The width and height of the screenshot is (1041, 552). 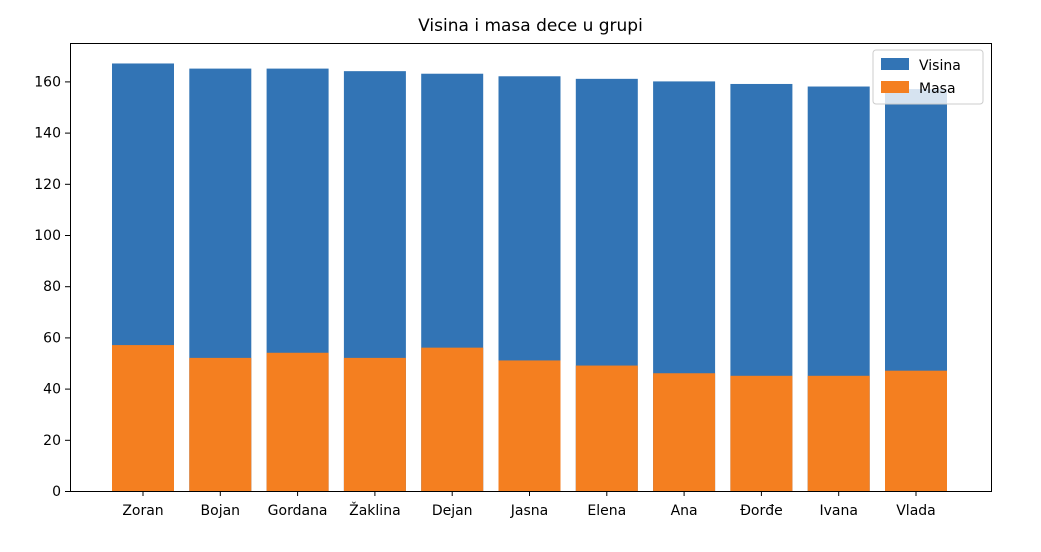 What do you see at coordinates (142, 511) in the screenshot?
I see `x-tick-label: Zoran` at bounding box center [142, 511].